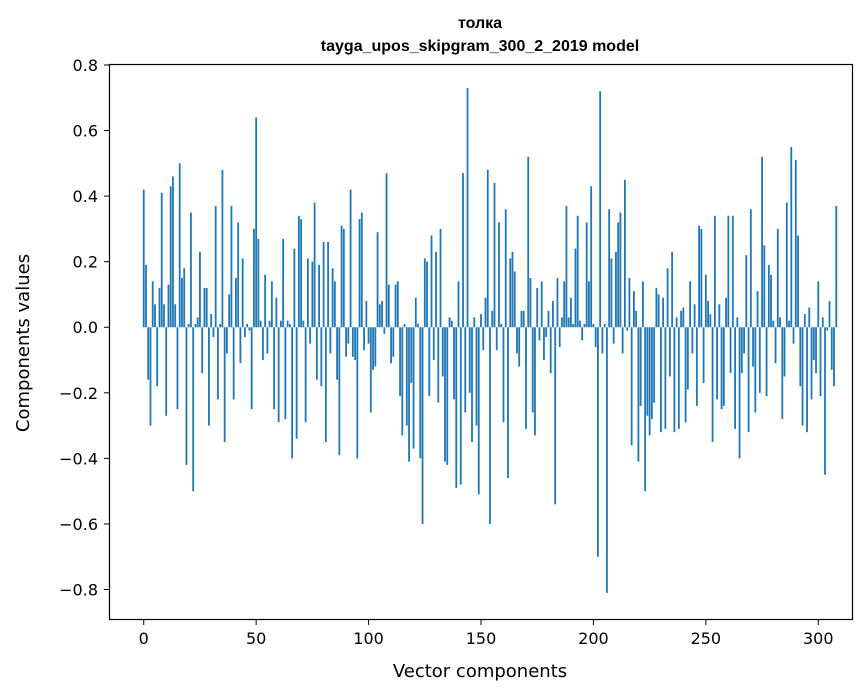 This screenshot has width=867, height=696. Describe the element at coordinates (78, 524) in the screenshot. I see `y-tick-label: −0.6` at that location.